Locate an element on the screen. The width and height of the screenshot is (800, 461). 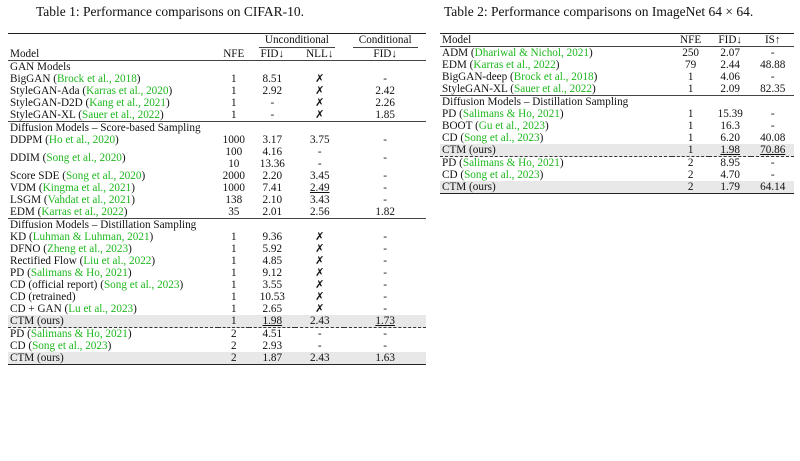
citation-link: Liu et al., 2022 is located at coordinates (117, 261).